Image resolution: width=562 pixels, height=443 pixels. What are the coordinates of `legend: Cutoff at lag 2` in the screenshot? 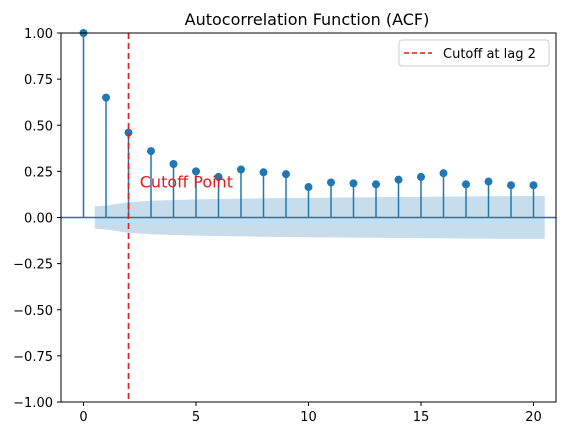 It's located at (474, 53).